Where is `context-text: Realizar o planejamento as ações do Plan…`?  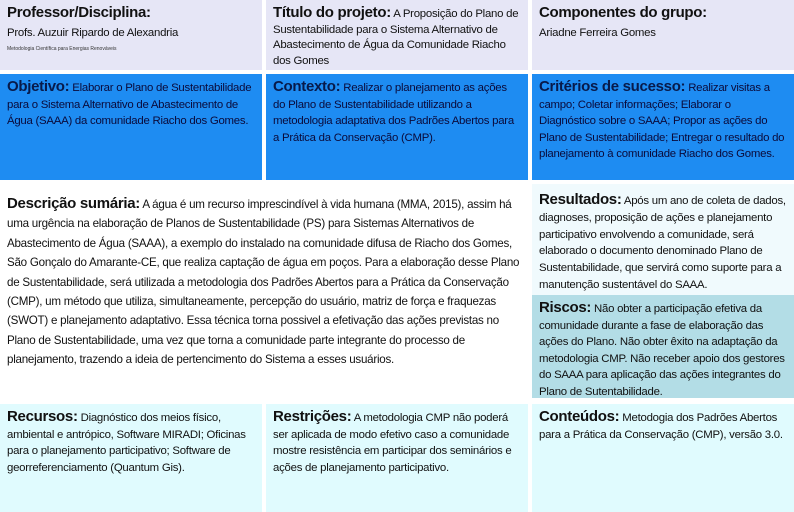
context-text: Realizar o planejamento as ações do Plan… is located at coordinates (393, 113).